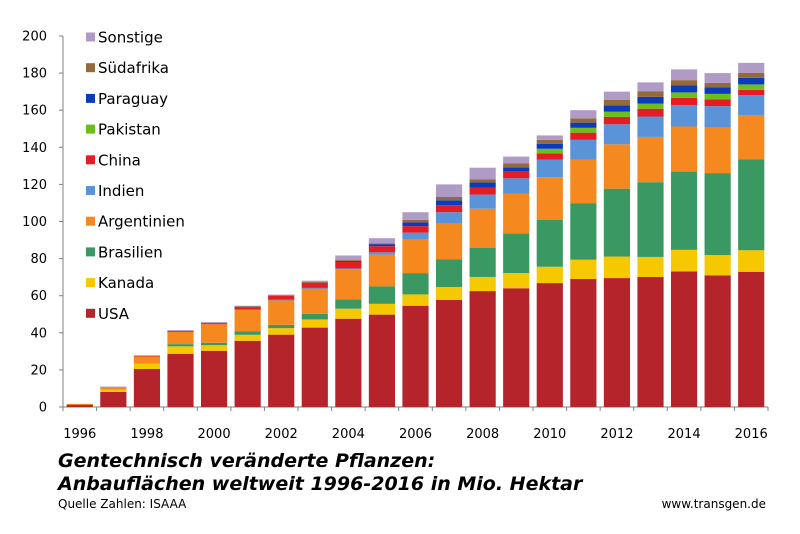 The width and height of the screenshot is (800, 534). Describe the element at coordinates (684, 434) in the screenshot. I see `x-tick-label: 2014` at that location.